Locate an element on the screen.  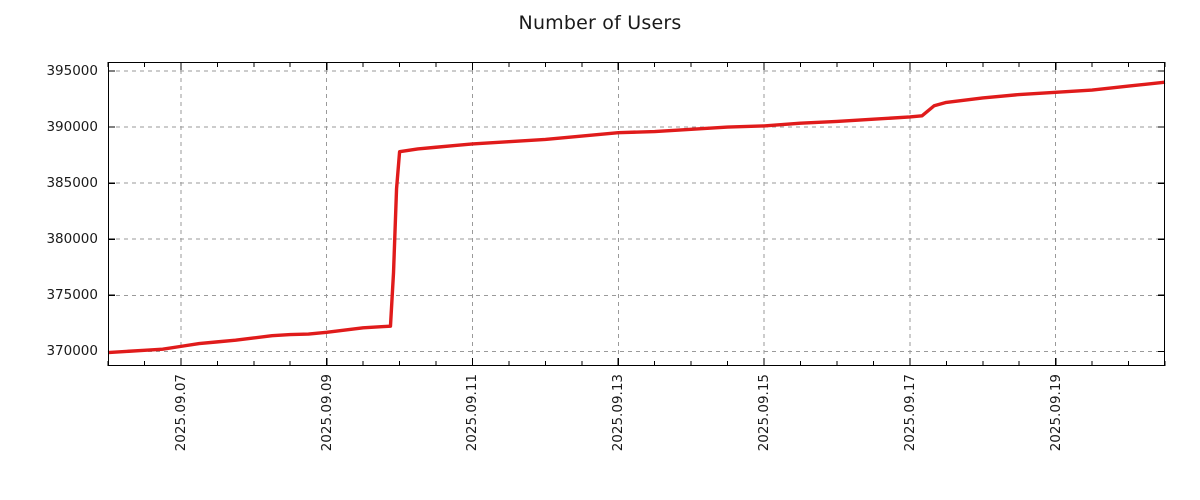
x-axis-tick-label: 2025.09.11 is located at coordinates (472, 413).